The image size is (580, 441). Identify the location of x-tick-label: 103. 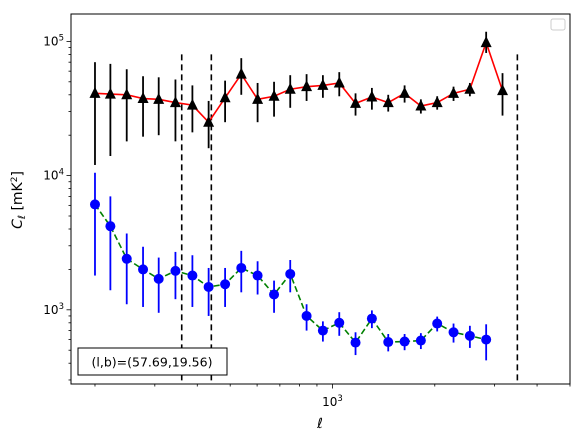
(332, 401).